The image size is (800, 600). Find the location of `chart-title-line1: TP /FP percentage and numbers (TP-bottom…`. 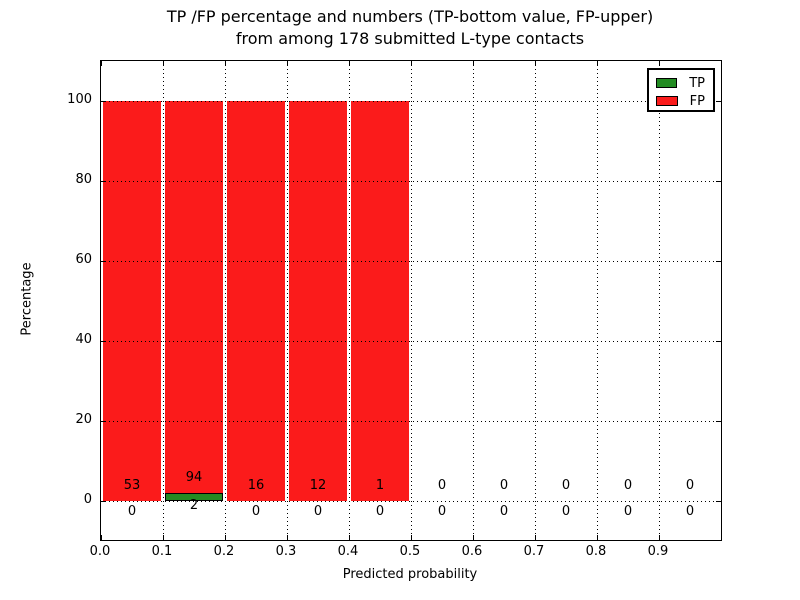

chart-title-line1: TP /FP percentage and numbers (TP-bottom… is located at coordinates (410, 16).